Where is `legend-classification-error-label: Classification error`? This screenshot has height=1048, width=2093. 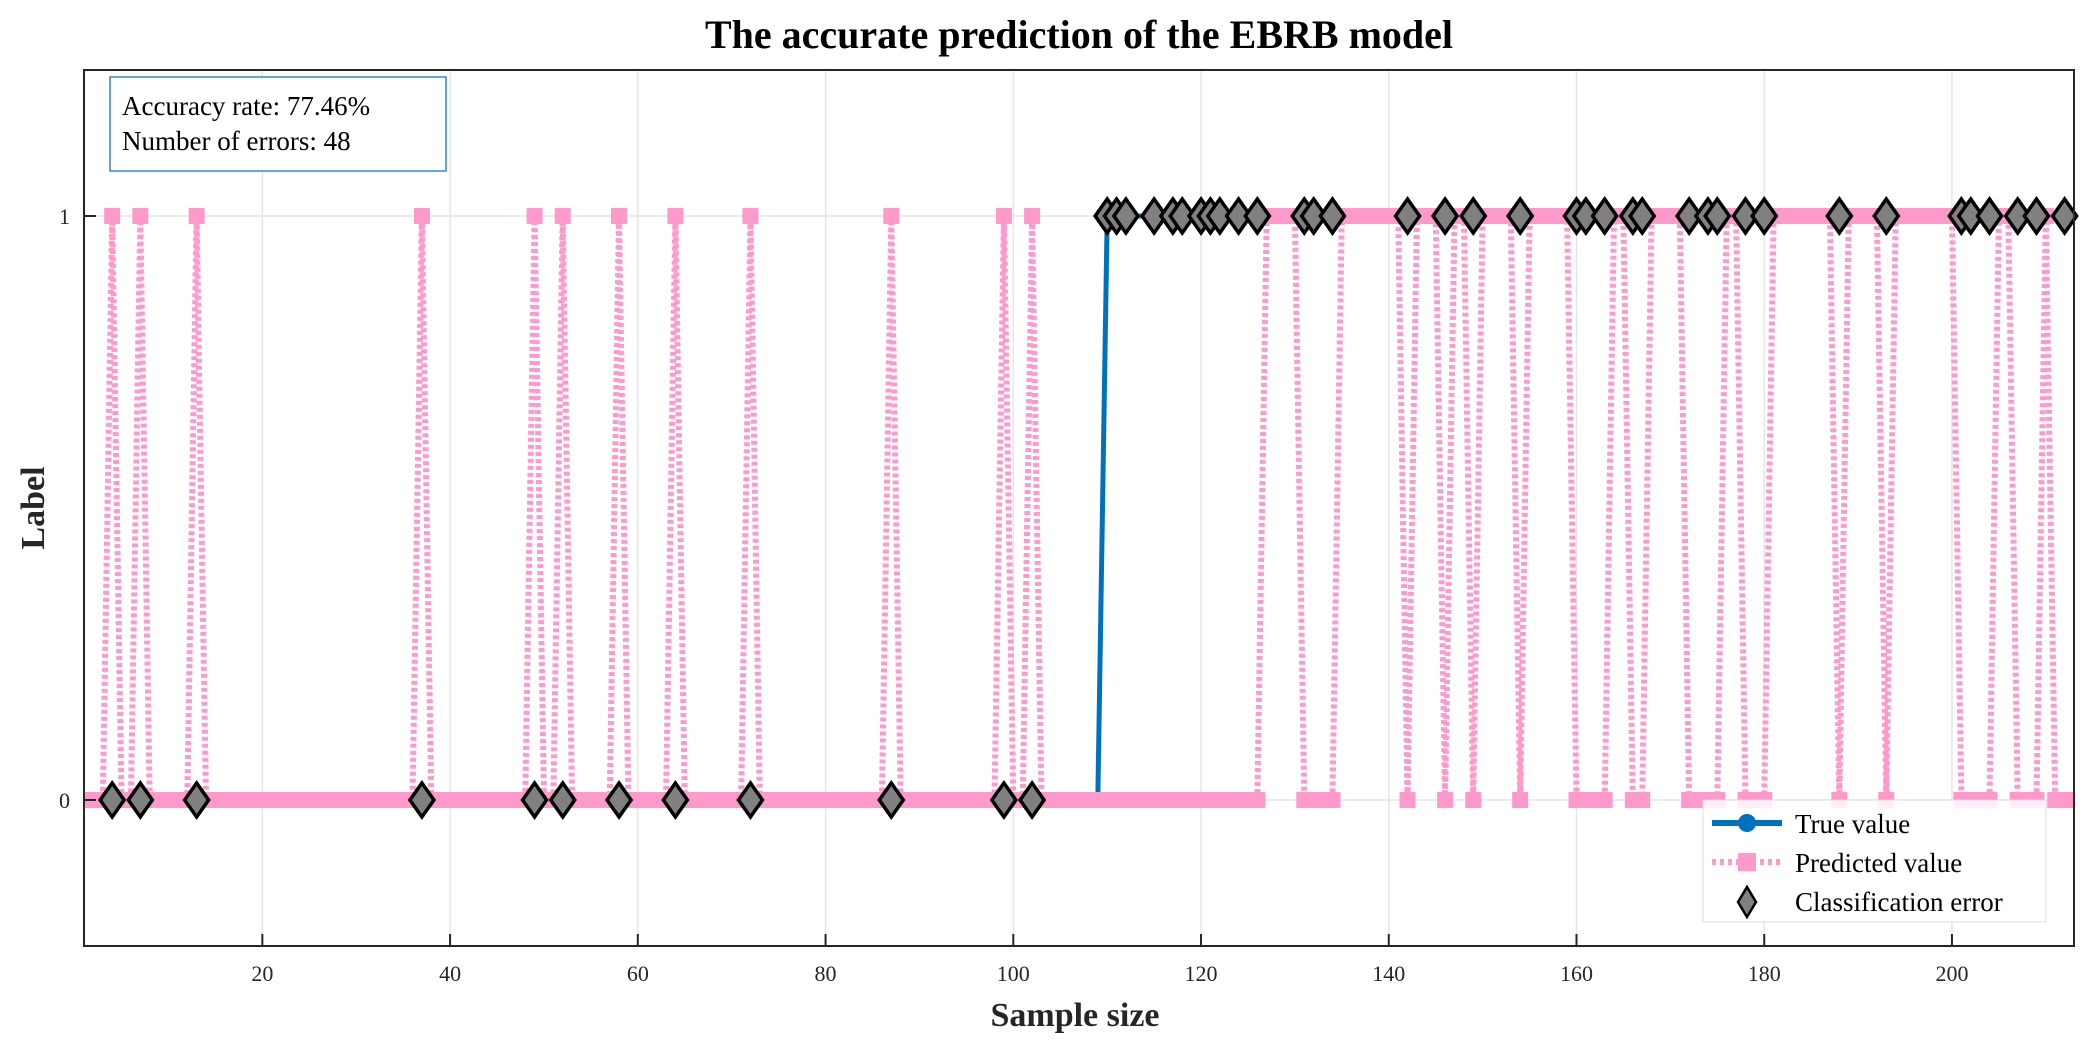
legend-classification-error-label: Classification error is located at coordinates (1899, 902).